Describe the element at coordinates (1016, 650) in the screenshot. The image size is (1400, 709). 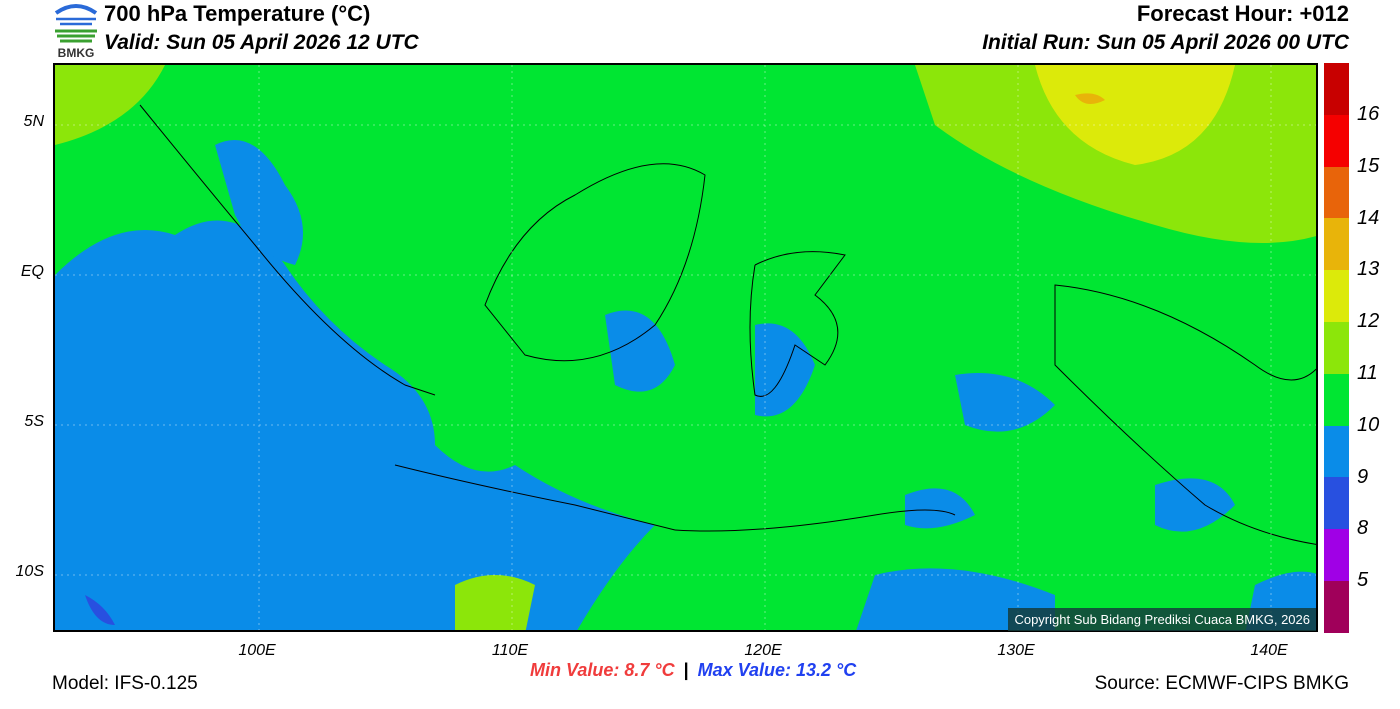
I see `lon-label: 130E` at that location.